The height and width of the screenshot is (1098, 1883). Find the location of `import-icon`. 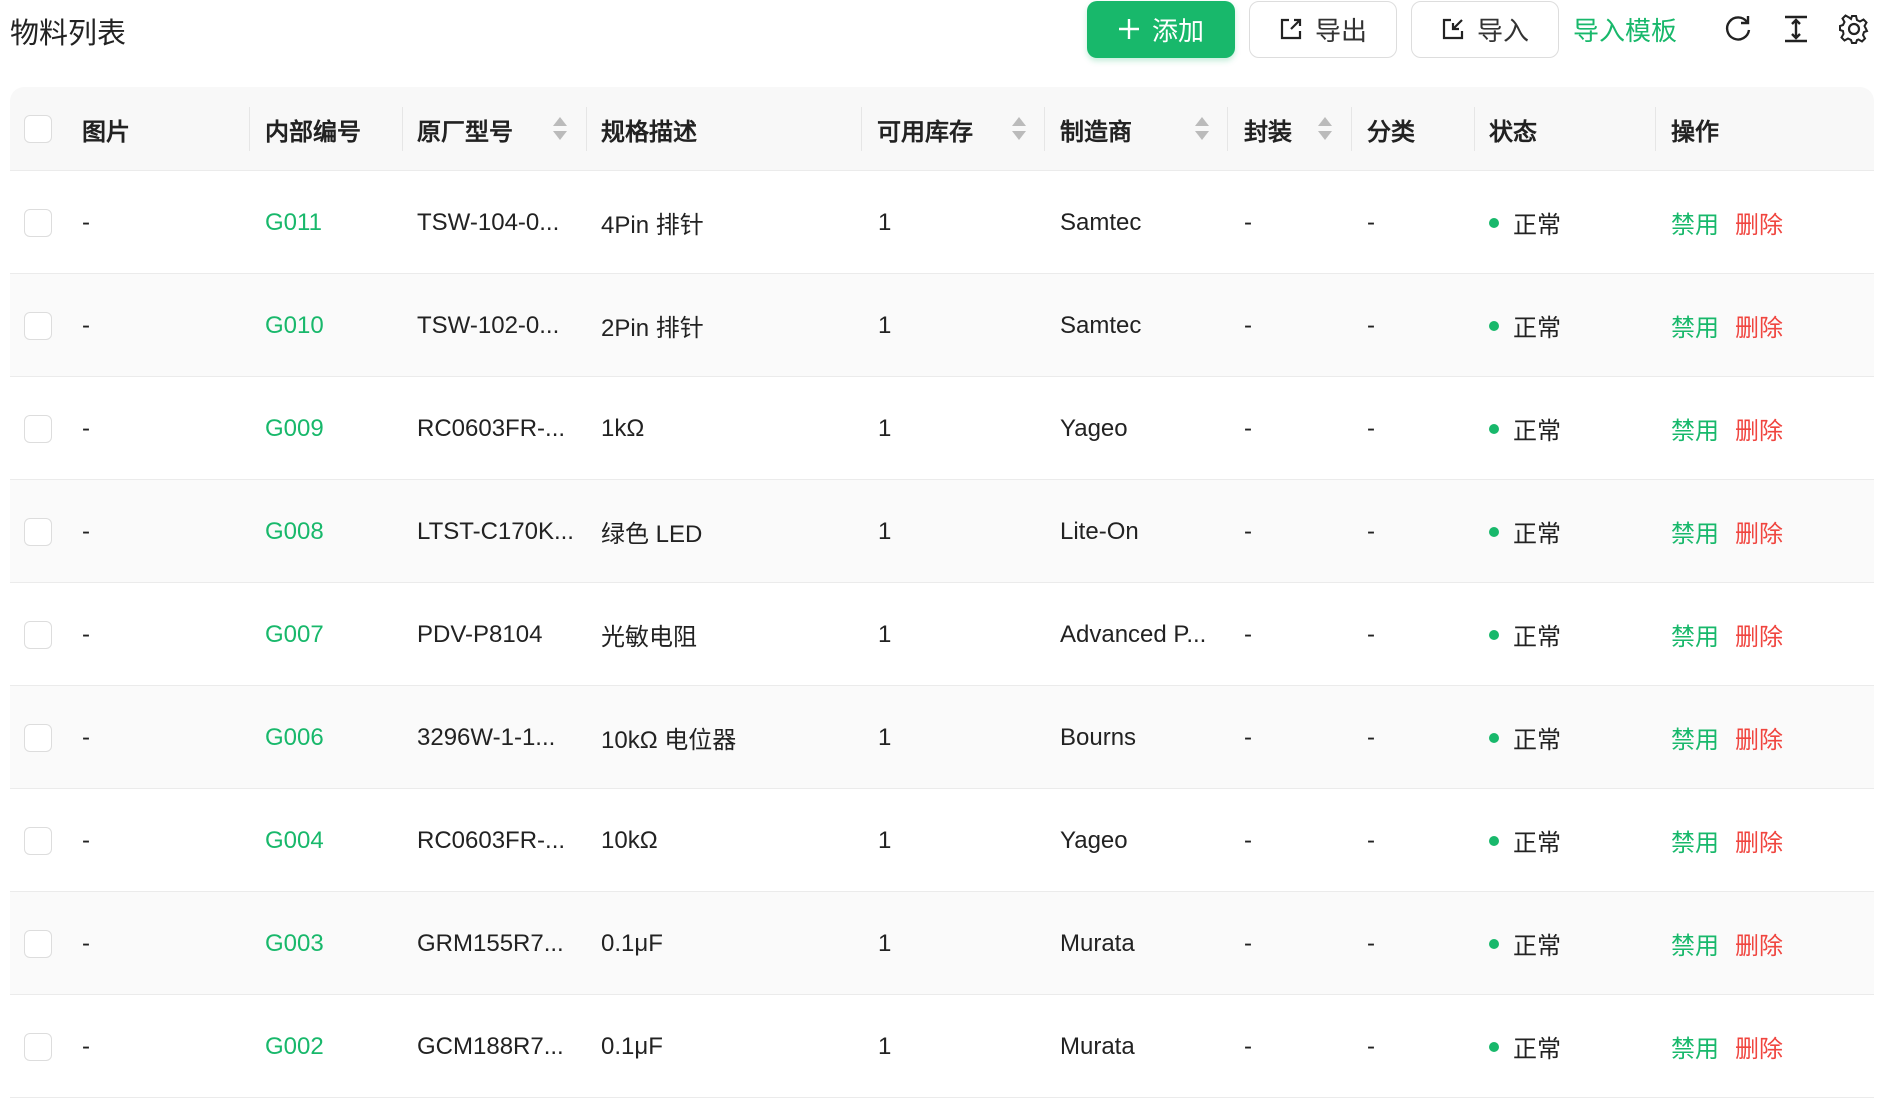

import-icon is located at coordinates (1453, 29).